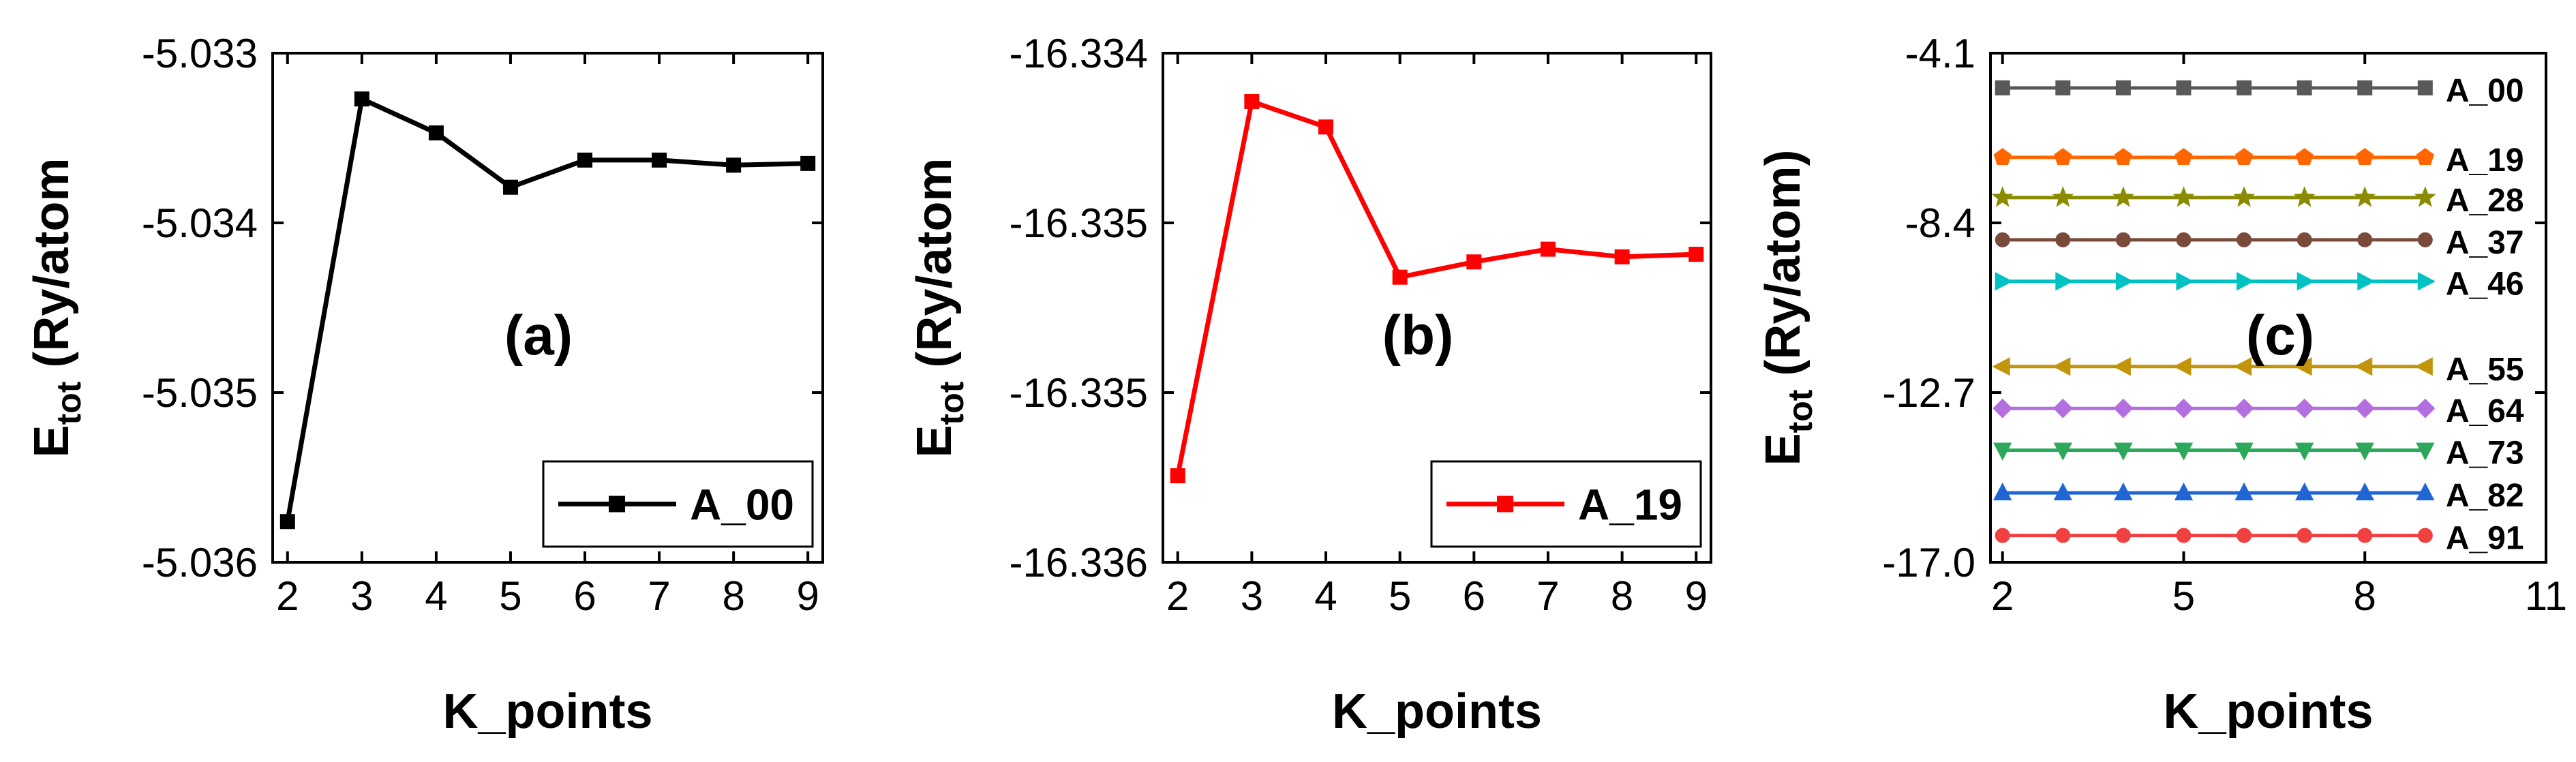  Describe the element at coordinates (1079, 53) in the screenshot. I see `y-tick-label: -16.334` at that location.